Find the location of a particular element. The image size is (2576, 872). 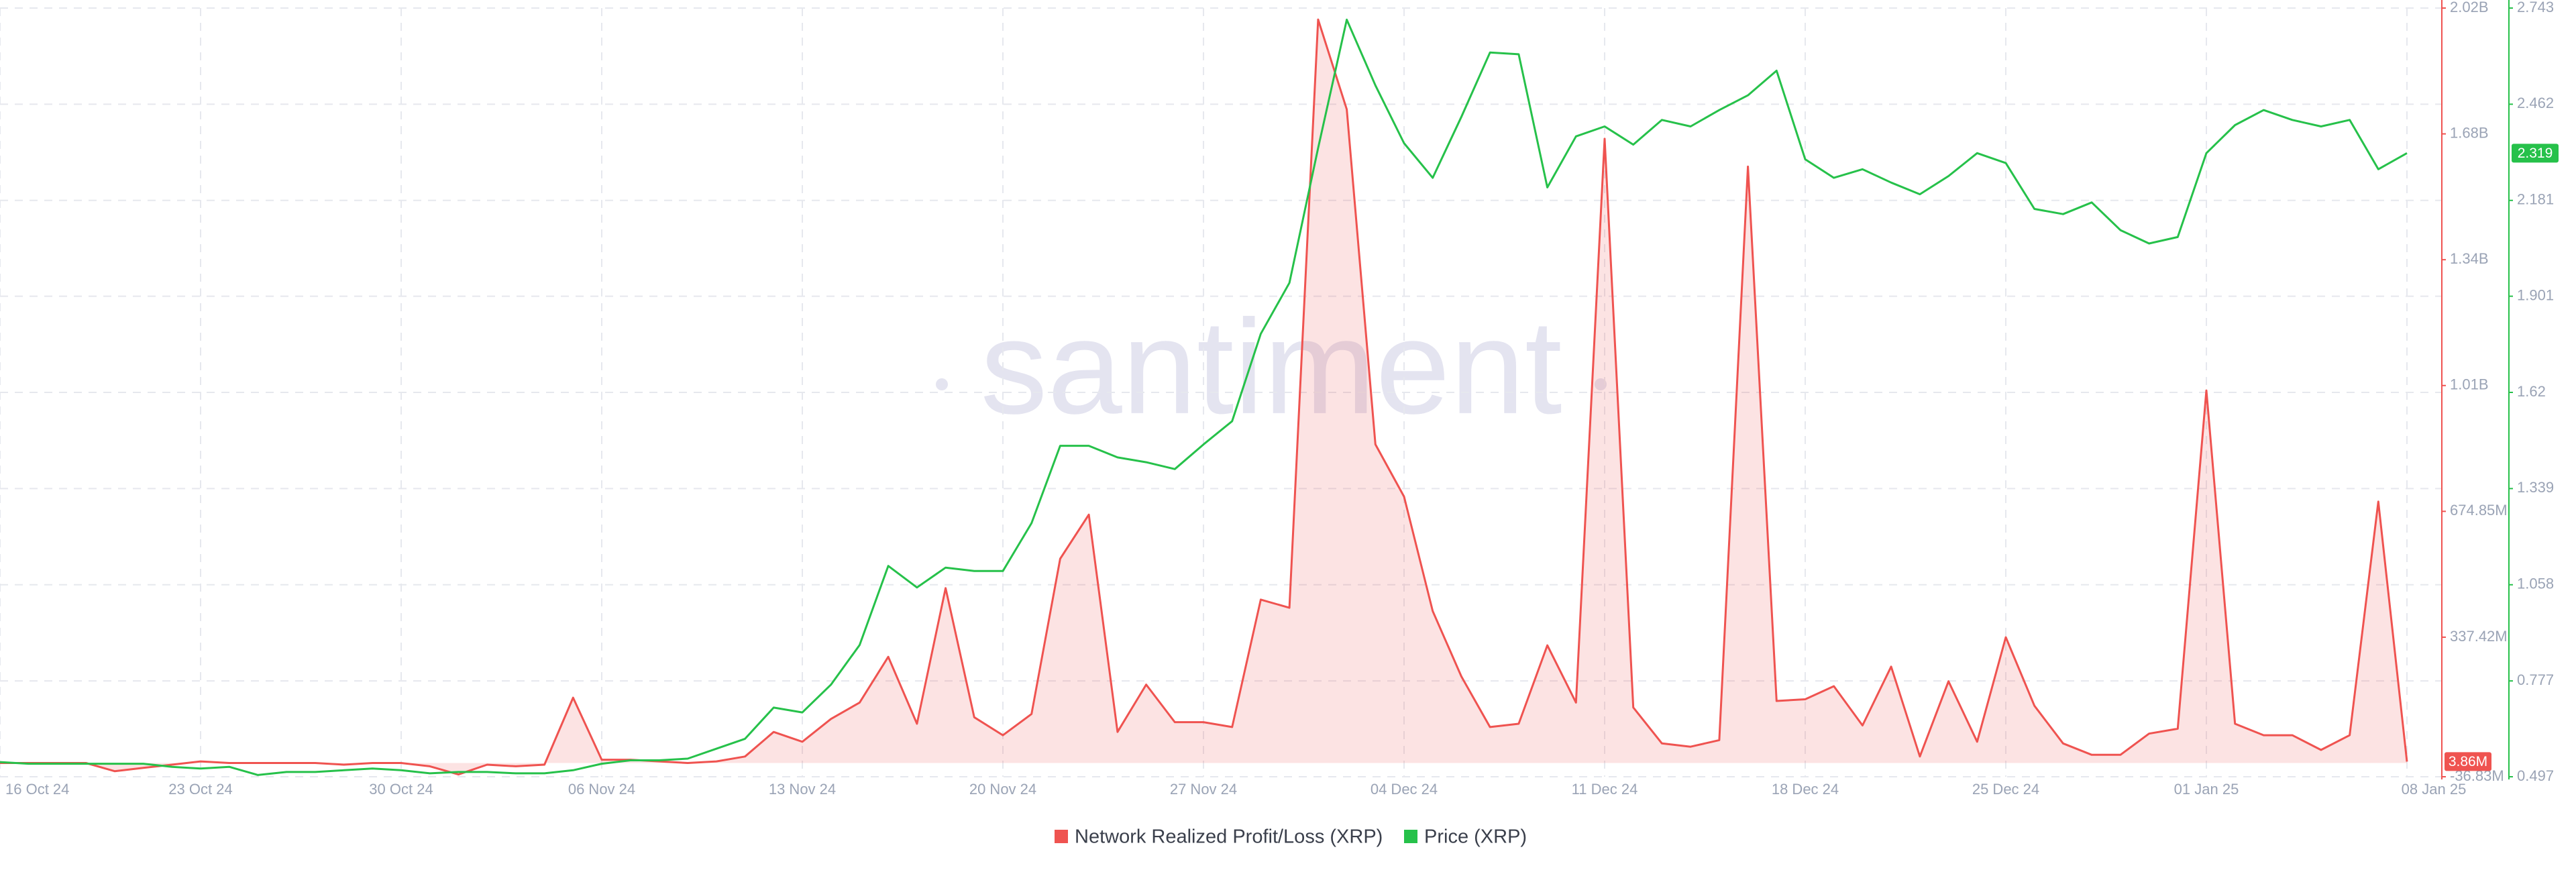

y-tick-label: 1.34B is located at coordinates (2469, 258).